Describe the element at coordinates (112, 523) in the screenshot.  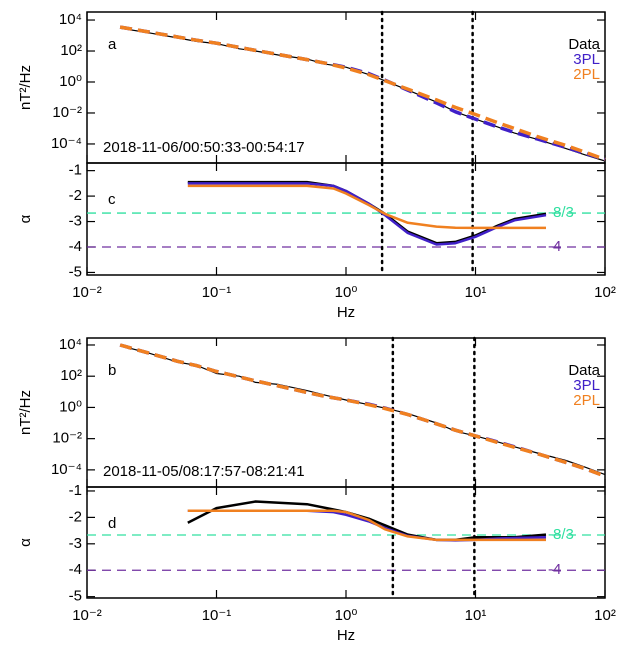
I see `panel-label: d` at that location.